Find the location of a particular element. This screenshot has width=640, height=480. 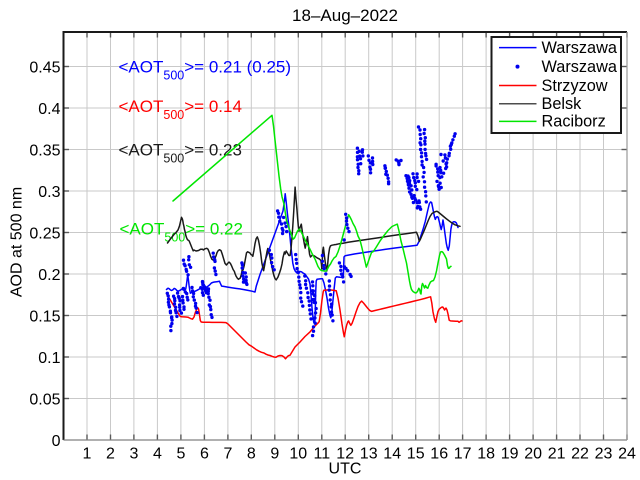

svg-text: 2 is located at coordinates (110, 453).